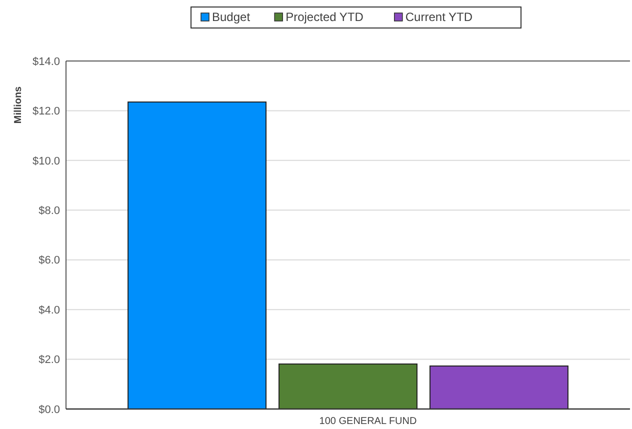 This screenshot has width=632, height=429. Describe the element at coordinates (18, 105) in the screenshot. I see `y-axis-title: Millions` at that location.